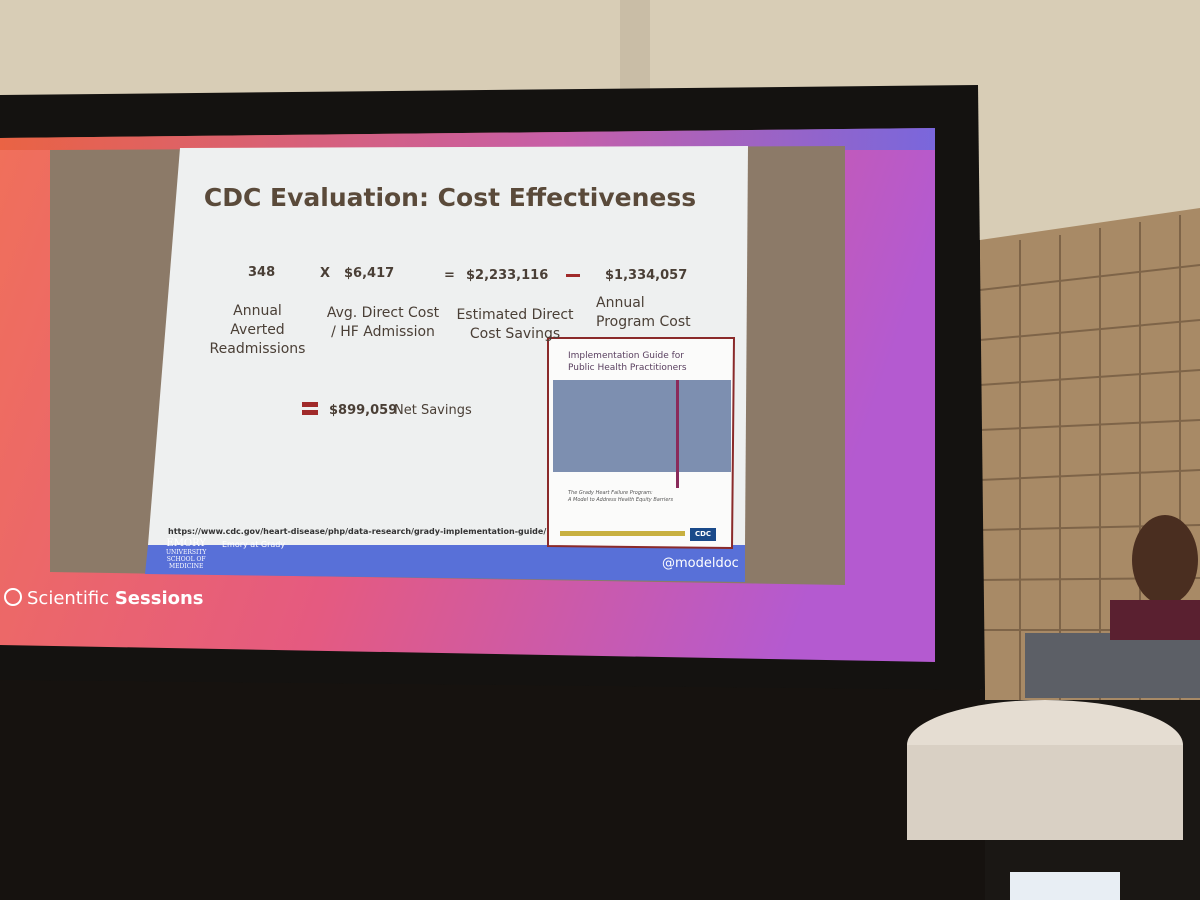 This screenshot has width=1200, height=900. What do you see at coordinates (186, 566) in the screenshot?
I see `logo-line: MEDICINE` at bounding box center [186, 566].